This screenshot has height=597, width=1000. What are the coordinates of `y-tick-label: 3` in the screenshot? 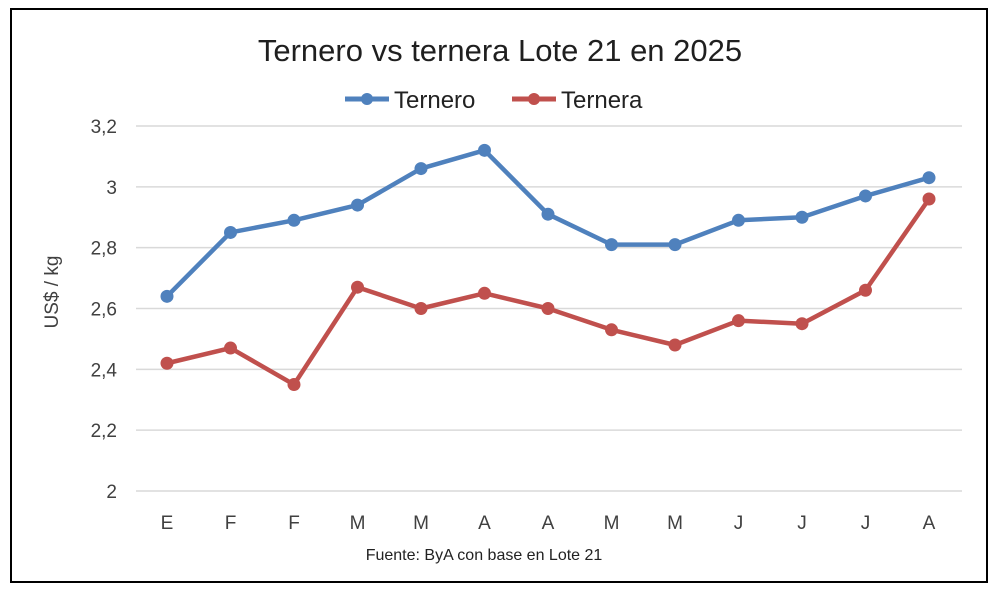 It's located at (111, 188).